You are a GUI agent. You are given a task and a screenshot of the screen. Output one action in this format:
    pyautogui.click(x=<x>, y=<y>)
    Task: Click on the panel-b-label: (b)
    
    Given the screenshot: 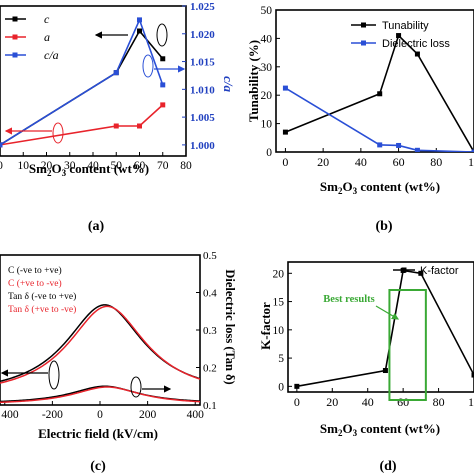 What is the action you would take?
    pyautogui.click(x=383, y=226)
    